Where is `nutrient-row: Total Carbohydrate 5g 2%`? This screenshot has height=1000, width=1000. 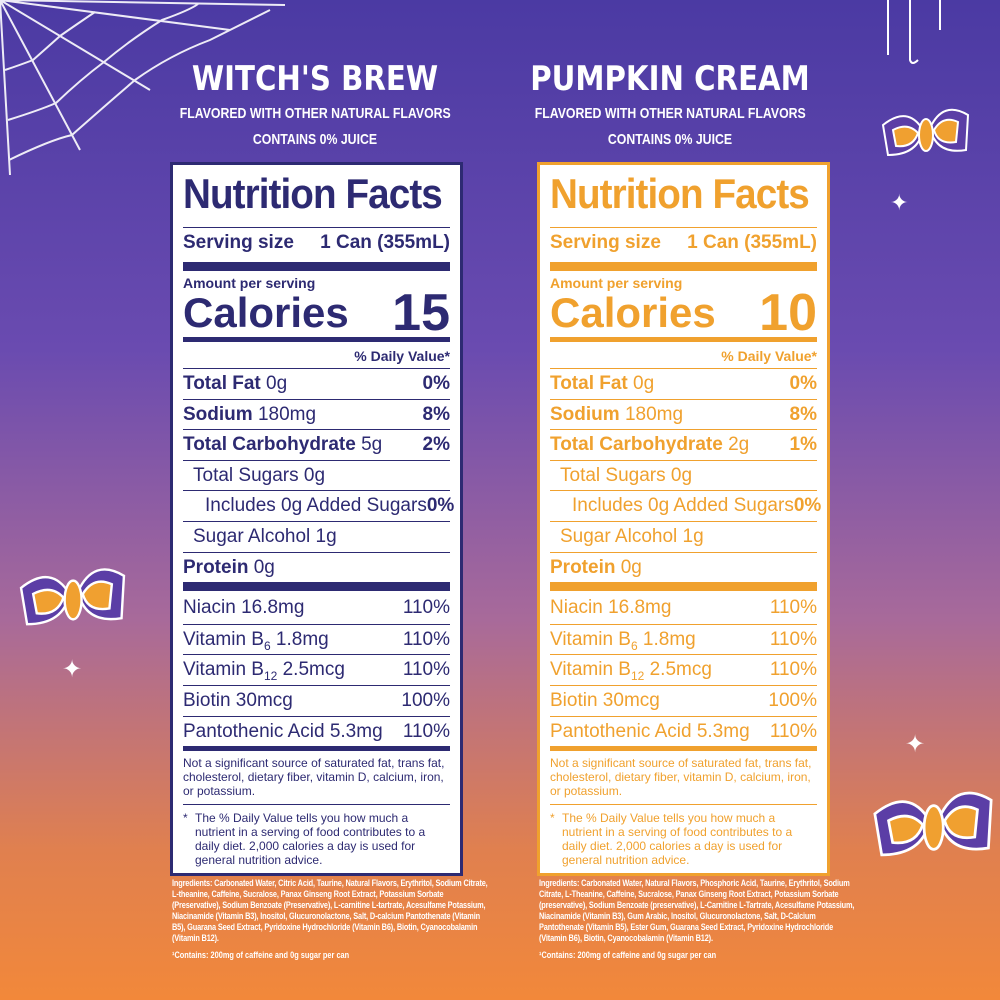
nutrient-row: Total Carbohydrate 5g 2% is located at coordinates (316, 444).